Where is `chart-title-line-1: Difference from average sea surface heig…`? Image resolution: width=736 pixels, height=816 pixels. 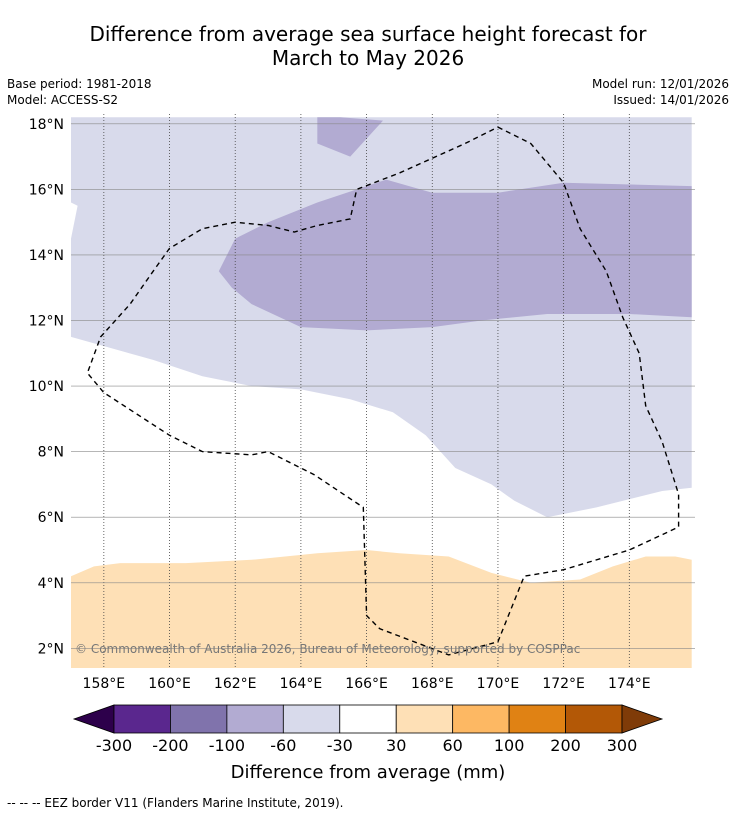
chart-title-line-1: Difference from average sea surface heig… is located at coordinates (368, 34).